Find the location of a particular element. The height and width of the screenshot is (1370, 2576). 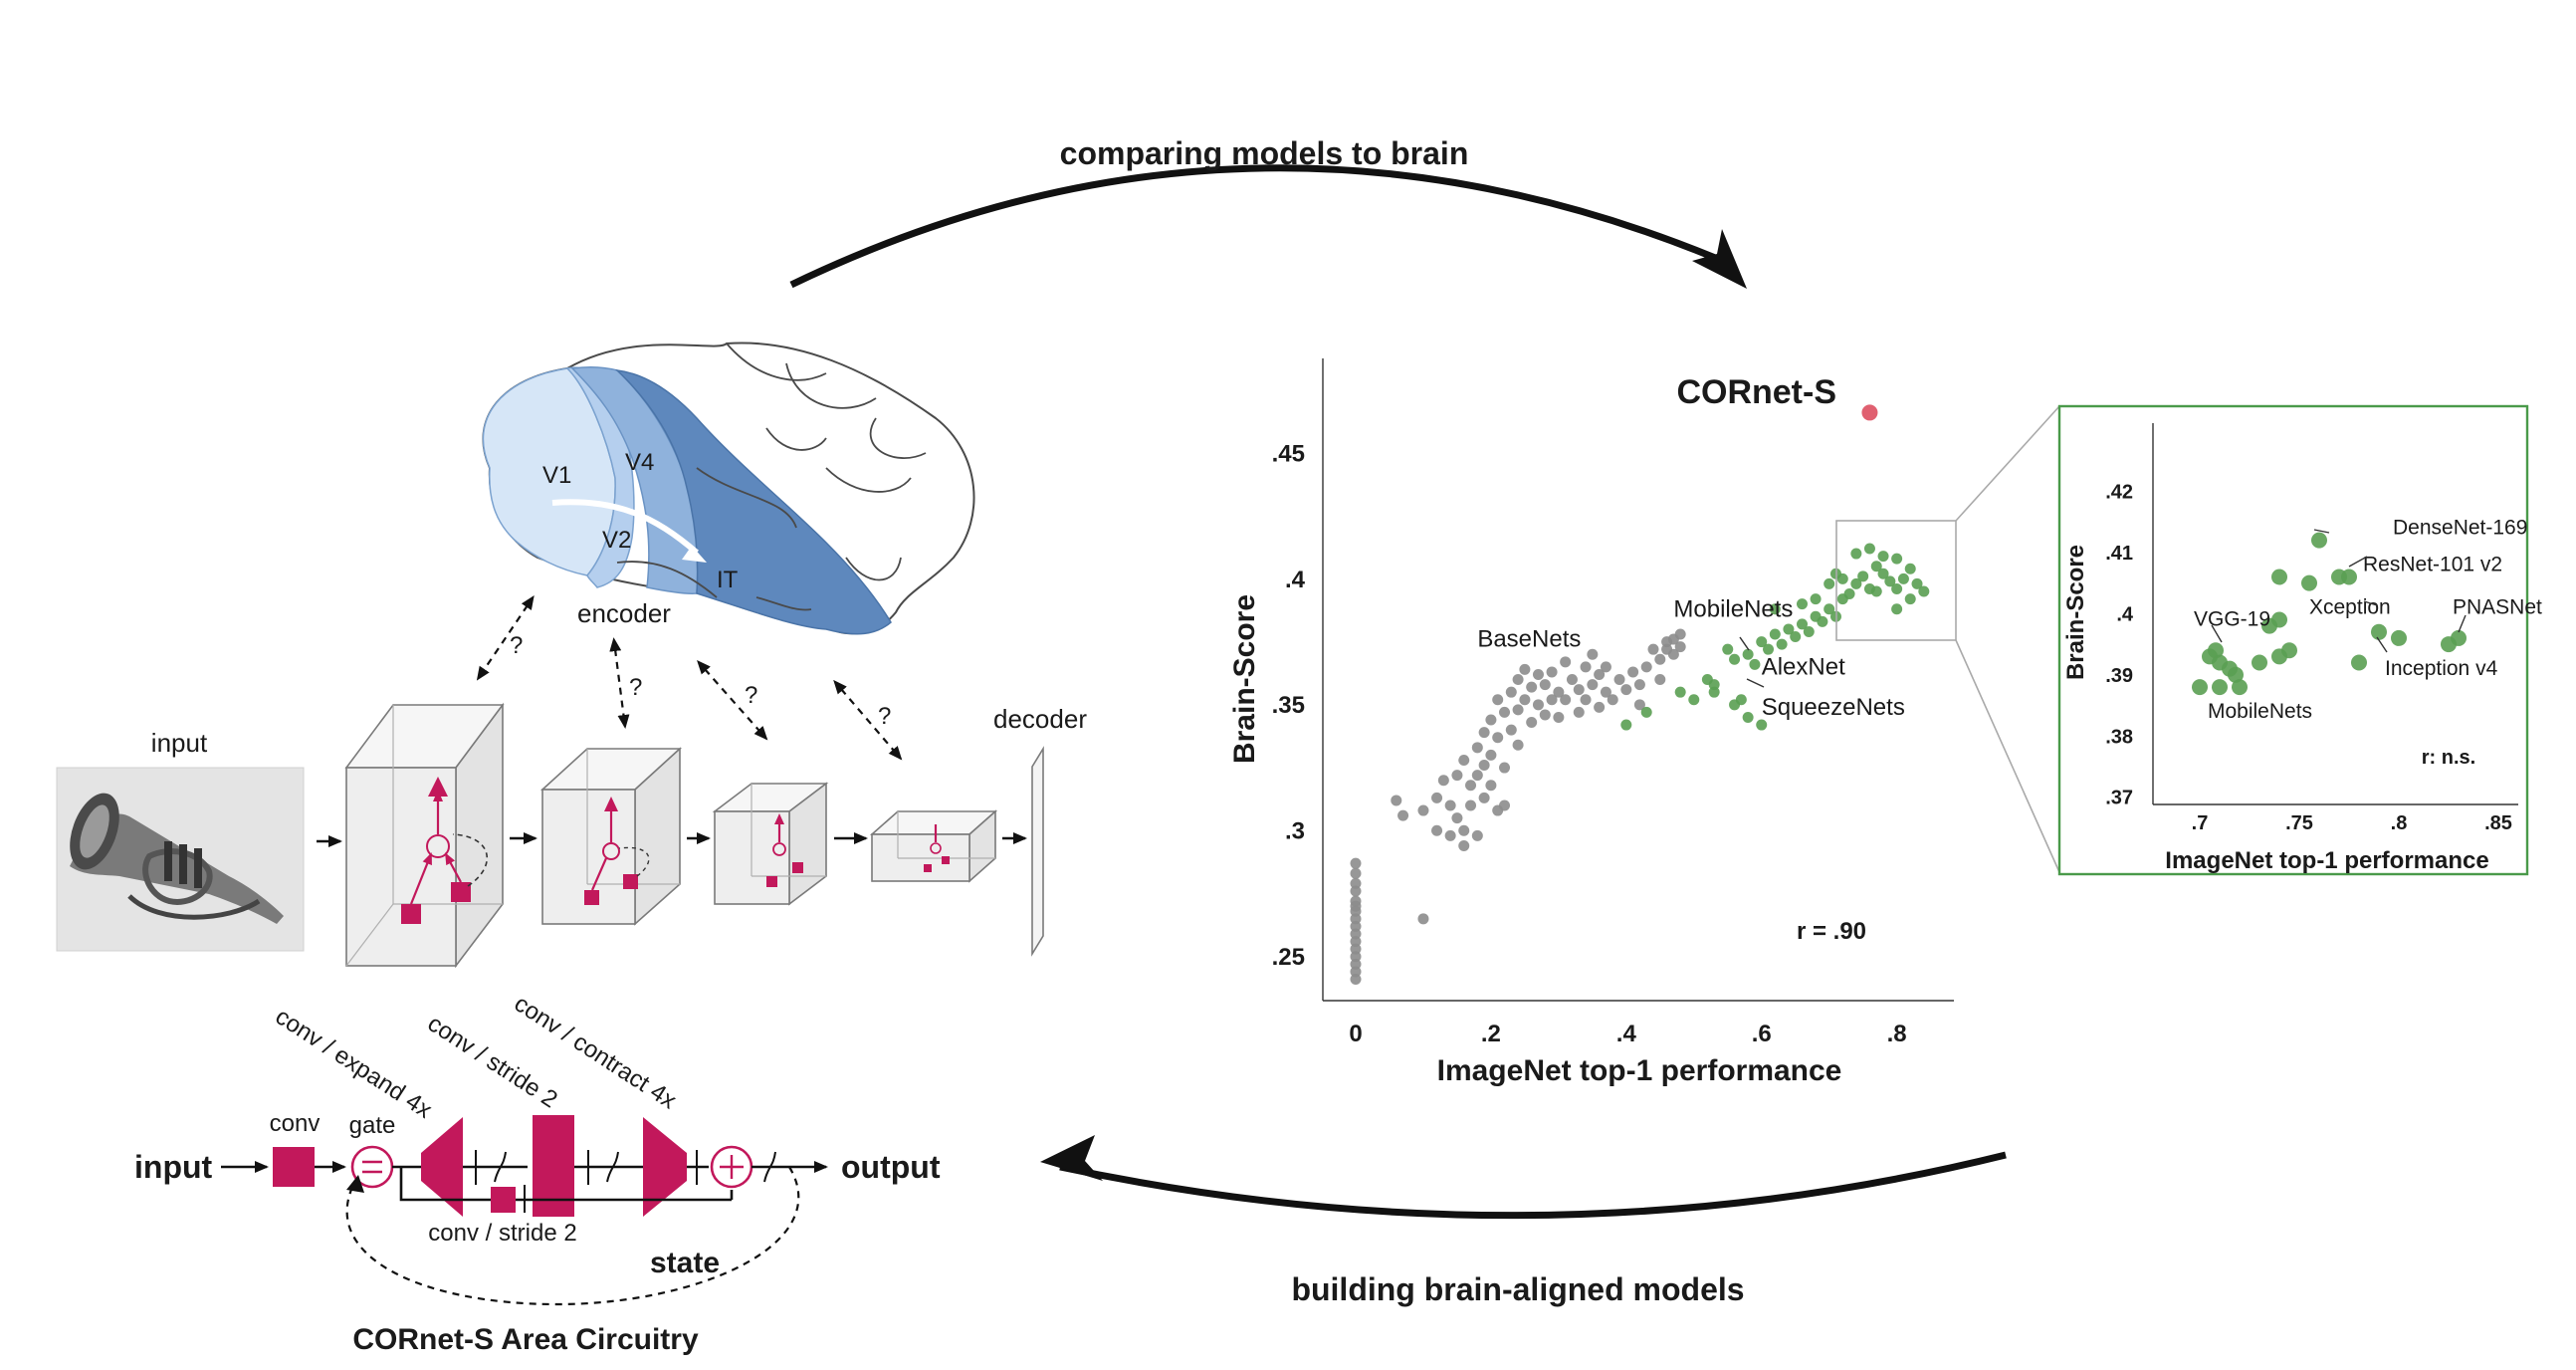

circuit-title: CORnet-S Area Circuitry is located at coordinates (525, 1339).